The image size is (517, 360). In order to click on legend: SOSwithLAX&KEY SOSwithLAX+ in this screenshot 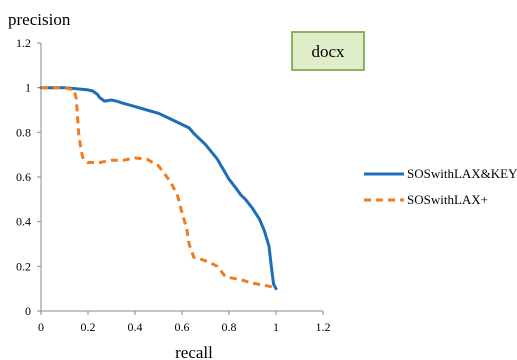, I will do `click(440, 186)`.